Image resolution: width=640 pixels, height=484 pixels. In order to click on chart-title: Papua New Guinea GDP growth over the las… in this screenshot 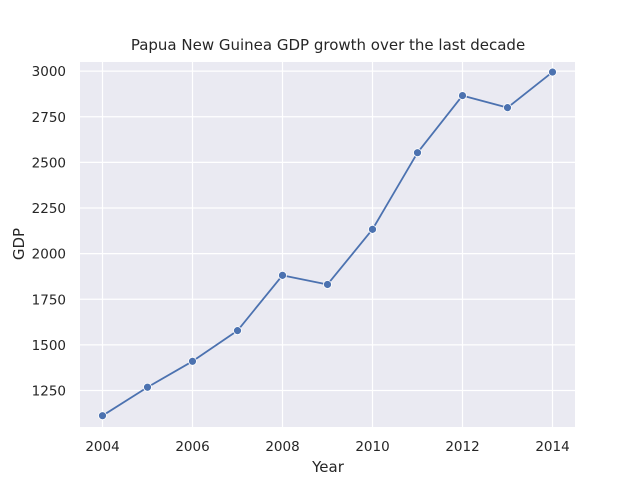, I will do `click(328, 45)`.